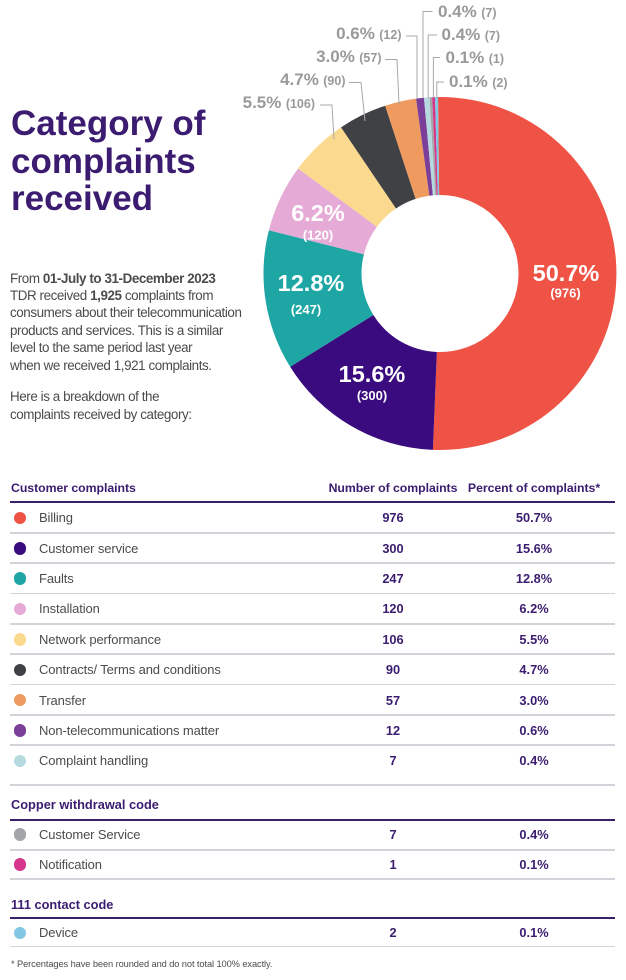 The height and width of the screenshot is (980, 626). What do you see at coordinates (306, 309) in the screenshot?
I see `svg-text: (247)` at bounding box center [306, 309].